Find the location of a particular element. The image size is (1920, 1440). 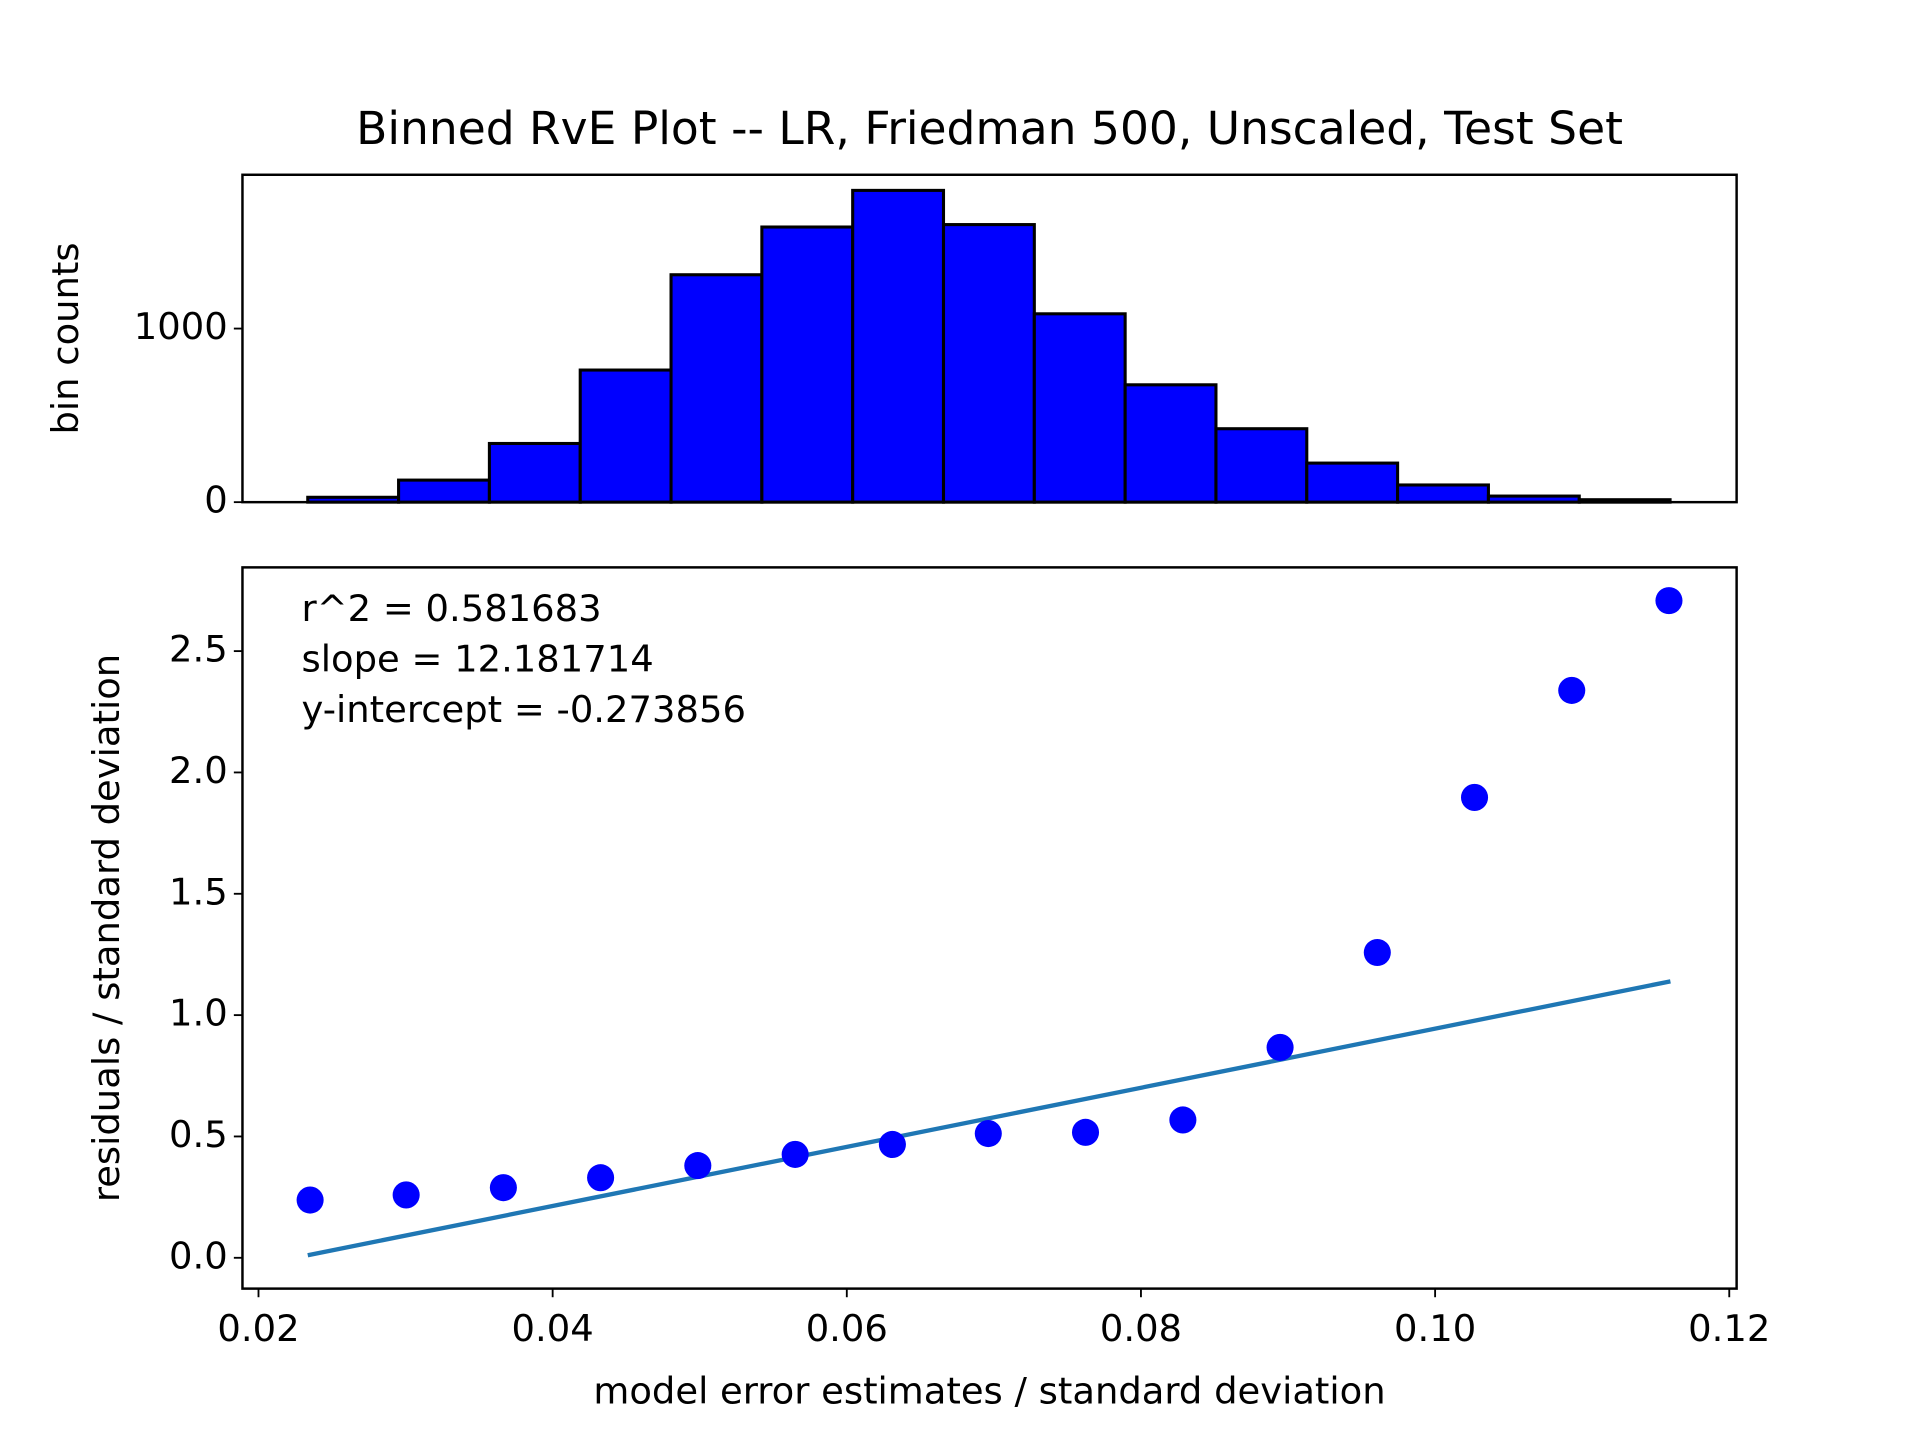

y-tick-label: 1.5 is located at coordinates (198, 891).